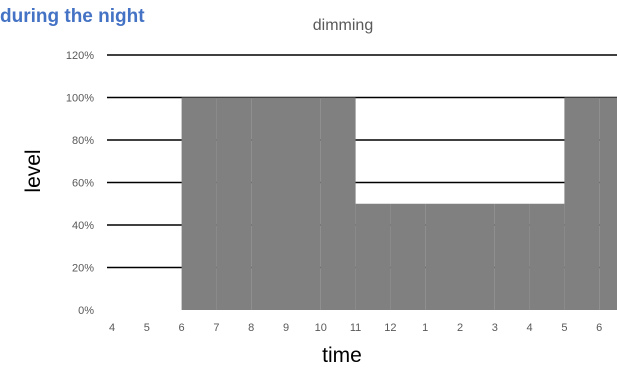 The image size is (617, 369). I want to click on x-tick-label-7: 11, so click(355, 328).